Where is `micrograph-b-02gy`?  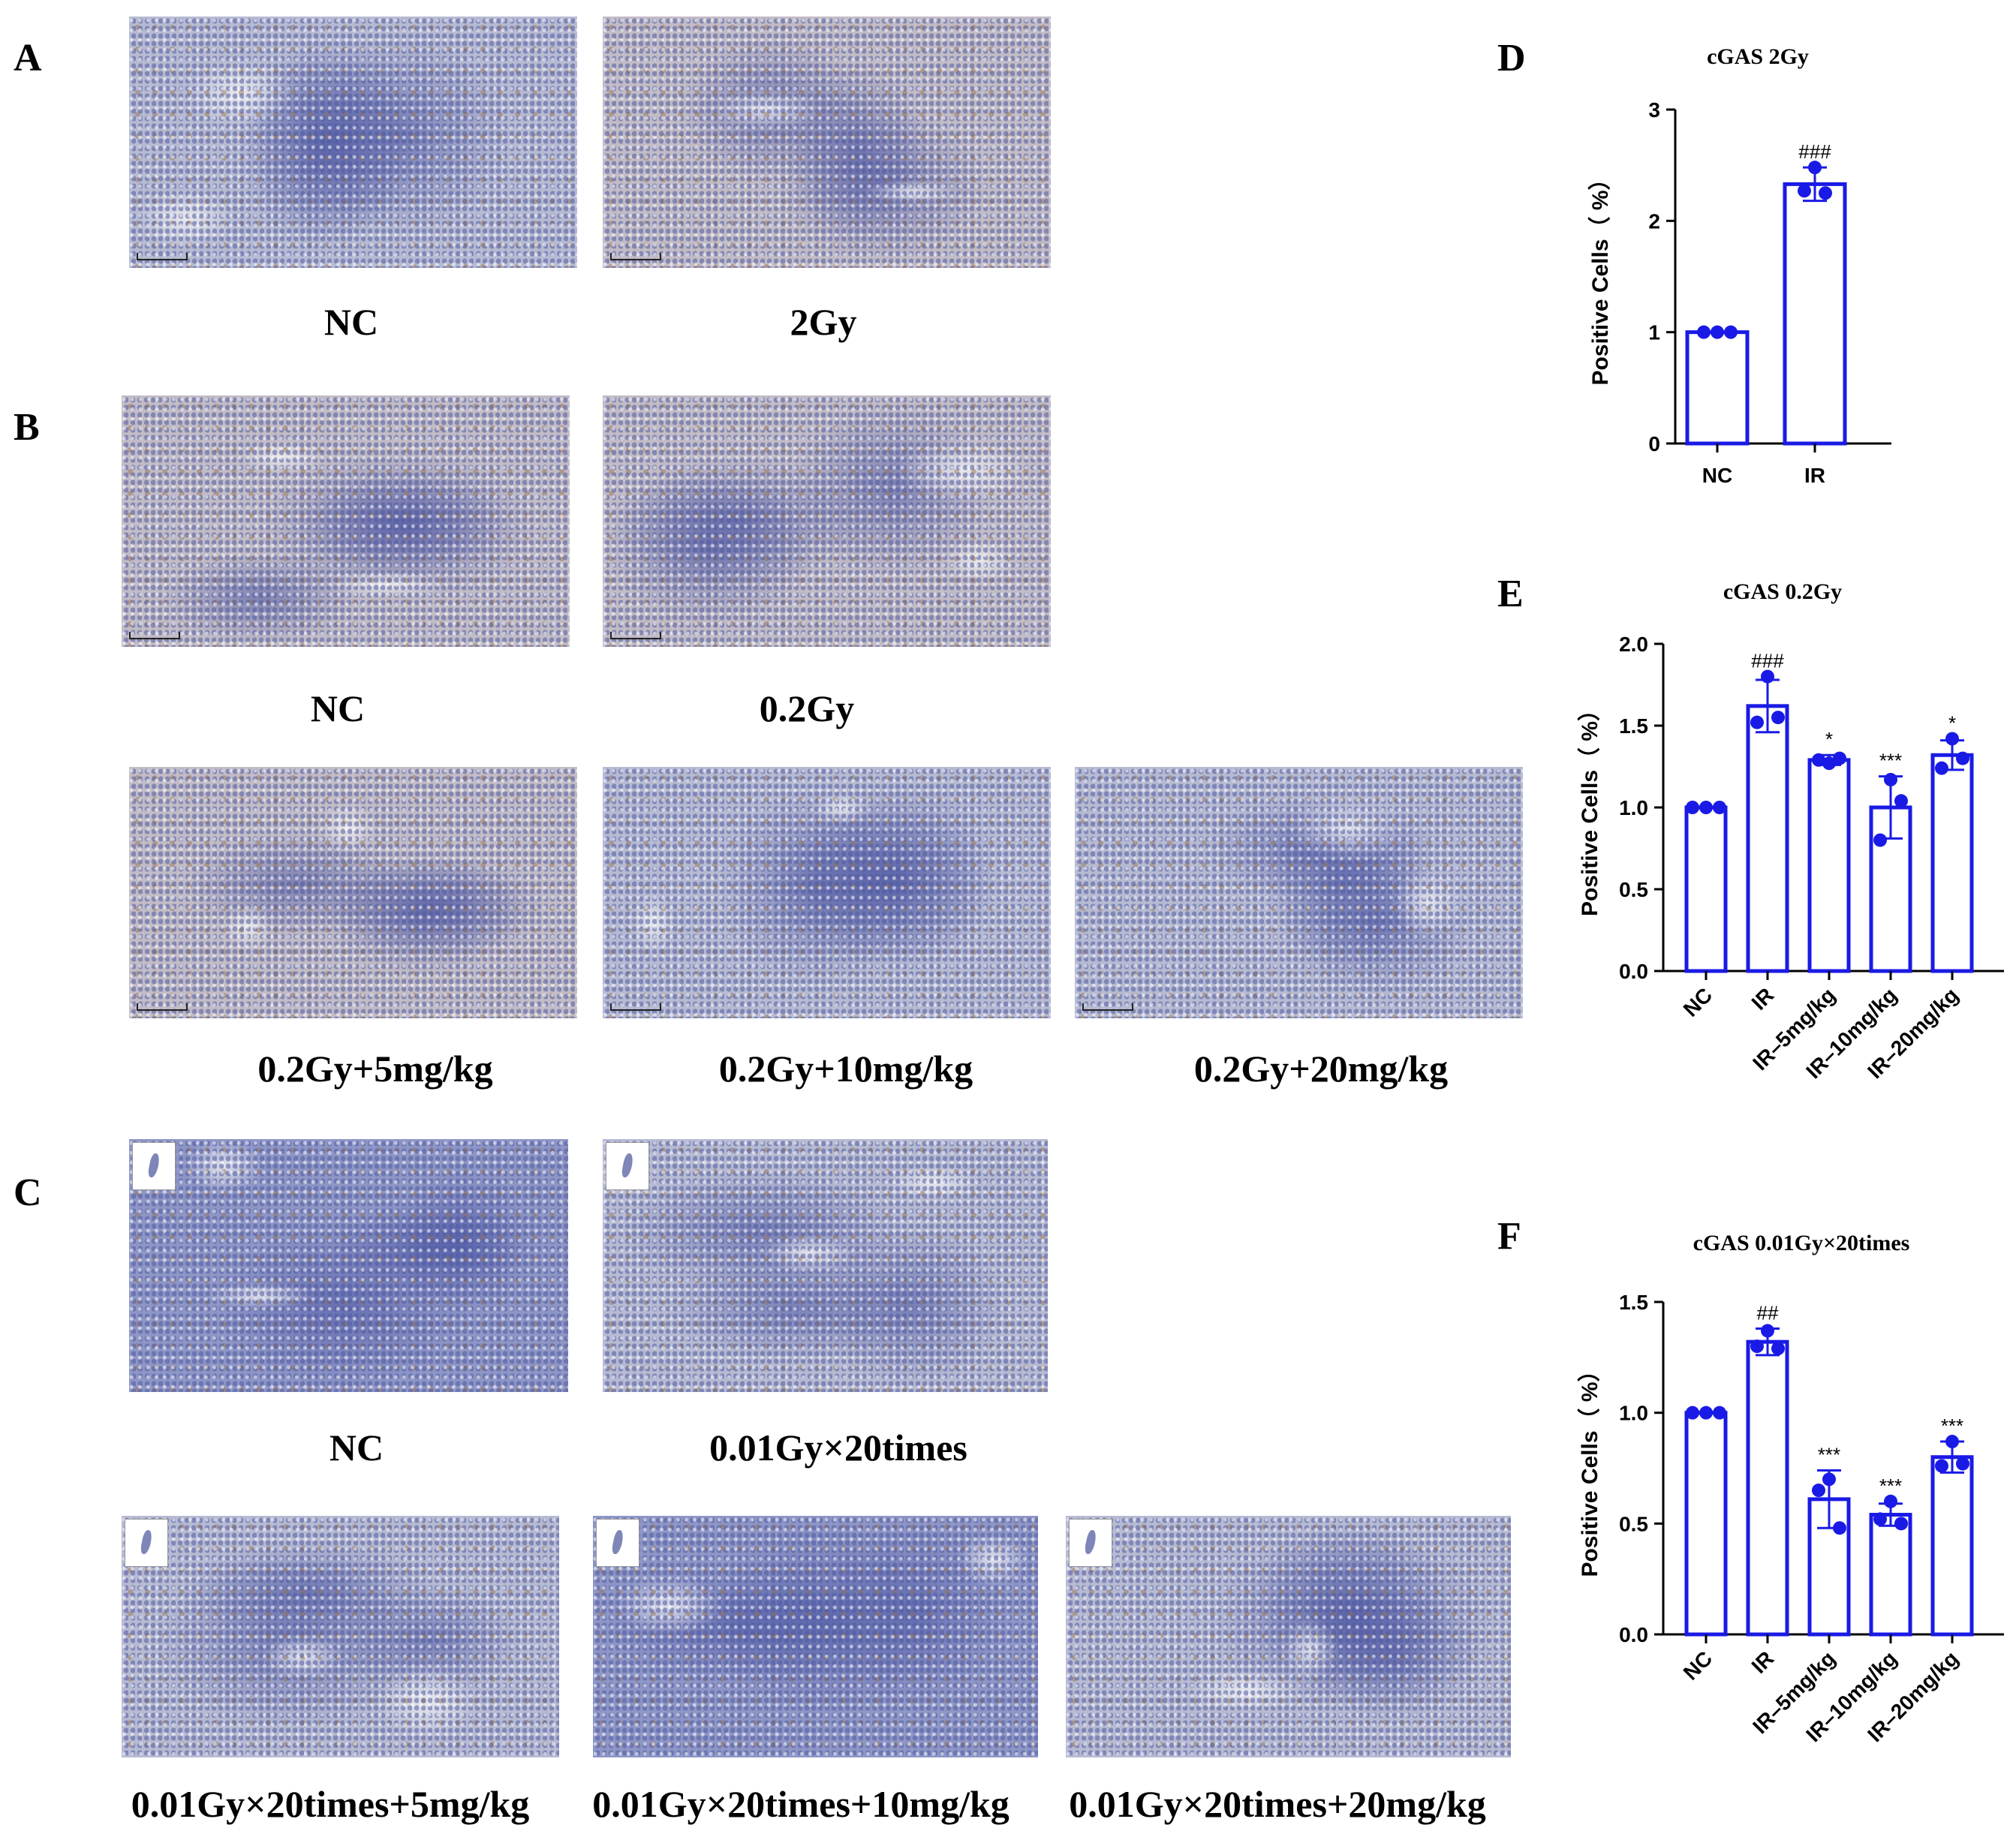
micrograph-b-02gy is located at coordinates (827, 521).